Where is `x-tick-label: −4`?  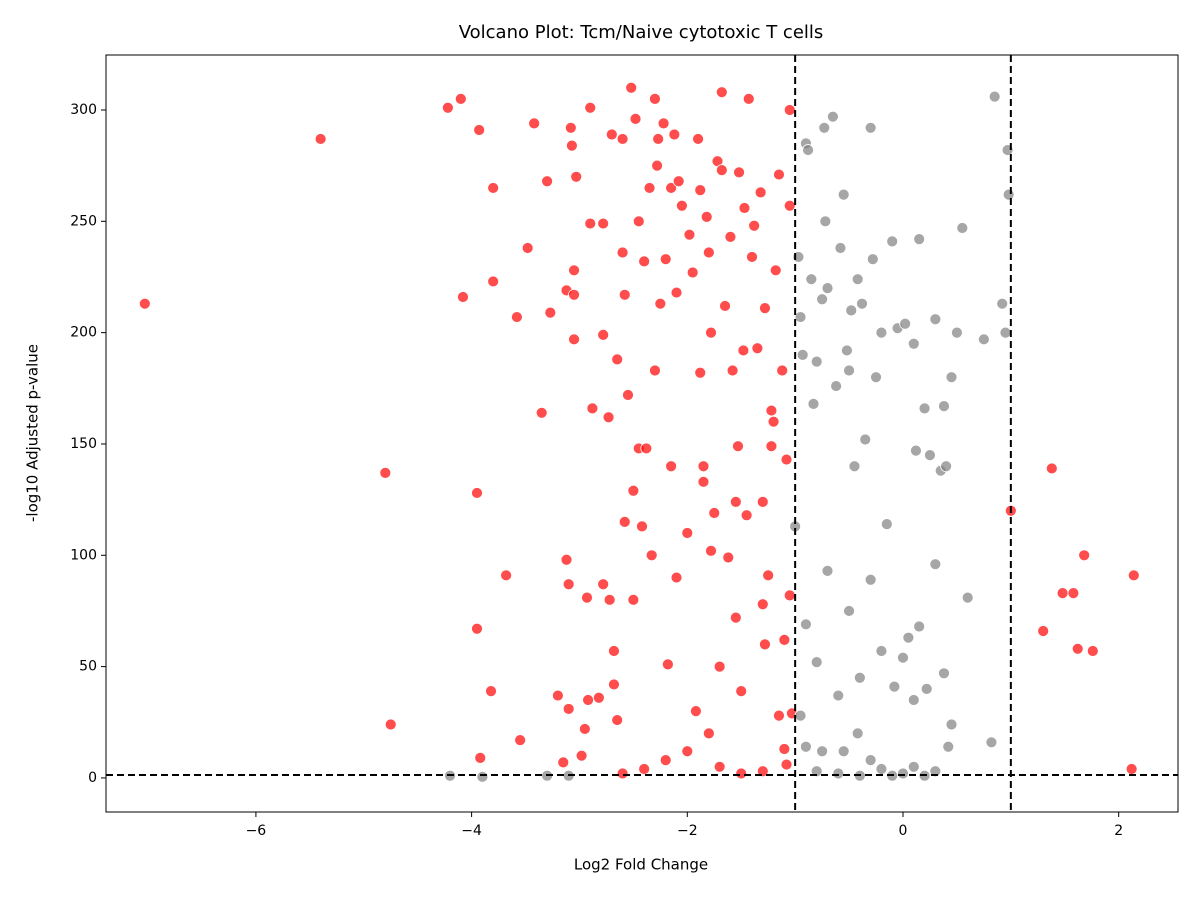
x-tick-label: −4 is located at coordinates (471, 831).